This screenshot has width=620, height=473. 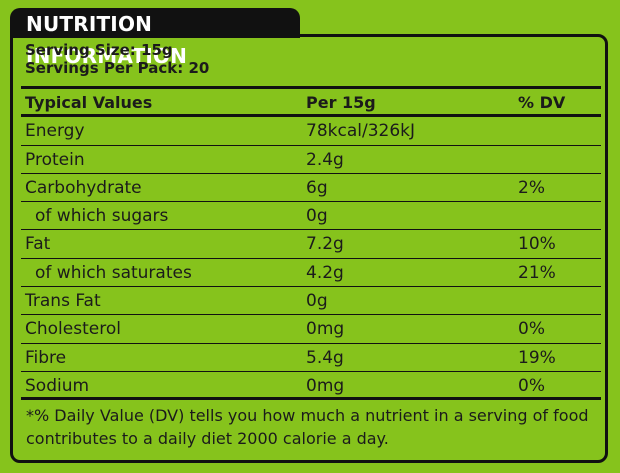 I want to click on nutrient-dv: 19%, so click(x=537, y=357).